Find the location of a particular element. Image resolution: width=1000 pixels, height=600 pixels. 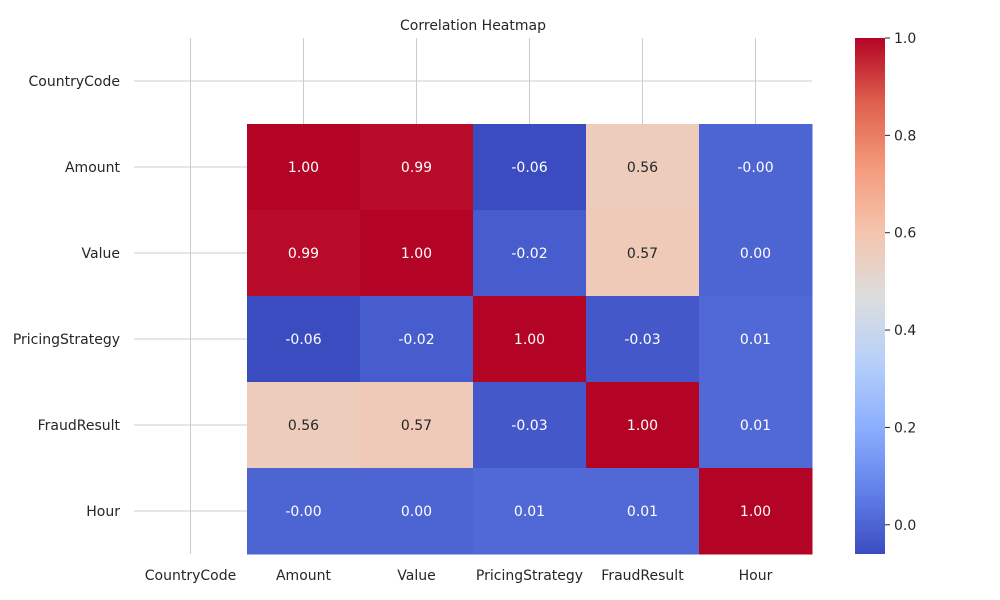

x-tick-label: PricingStrategy is located at coordinates (529, 576).